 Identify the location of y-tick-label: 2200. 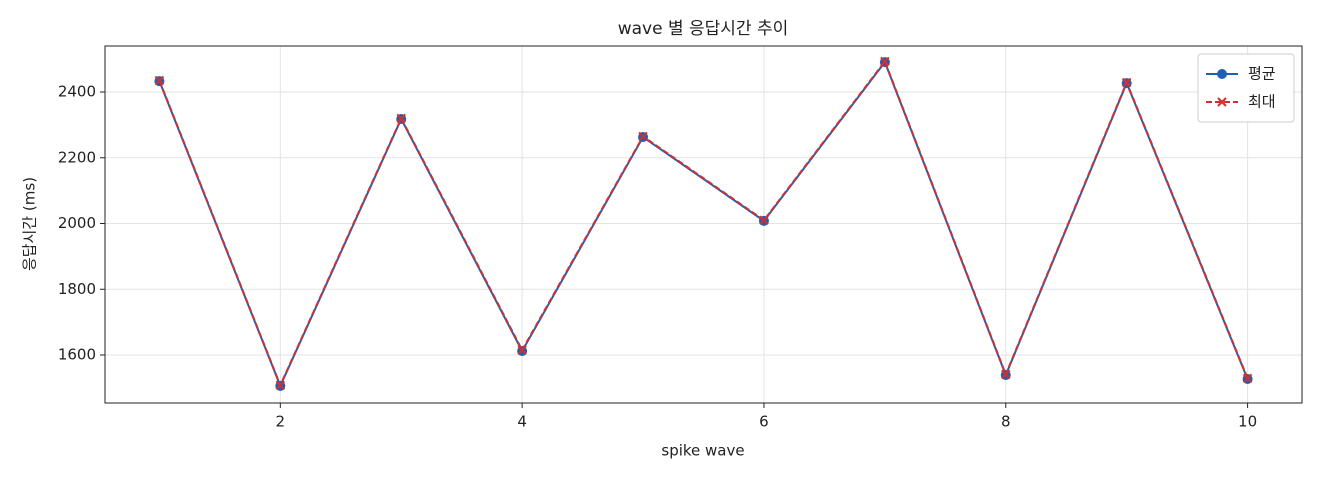
(77, 157).